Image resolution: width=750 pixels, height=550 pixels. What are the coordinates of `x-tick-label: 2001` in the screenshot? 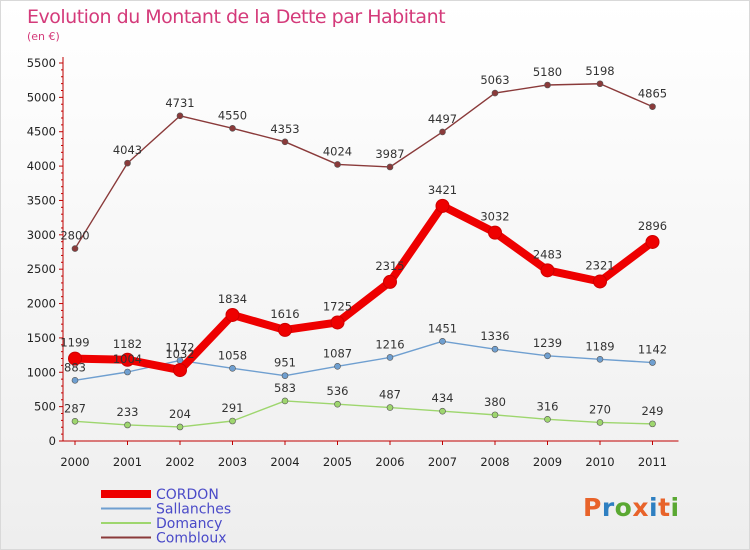 It's located at (127, 462).